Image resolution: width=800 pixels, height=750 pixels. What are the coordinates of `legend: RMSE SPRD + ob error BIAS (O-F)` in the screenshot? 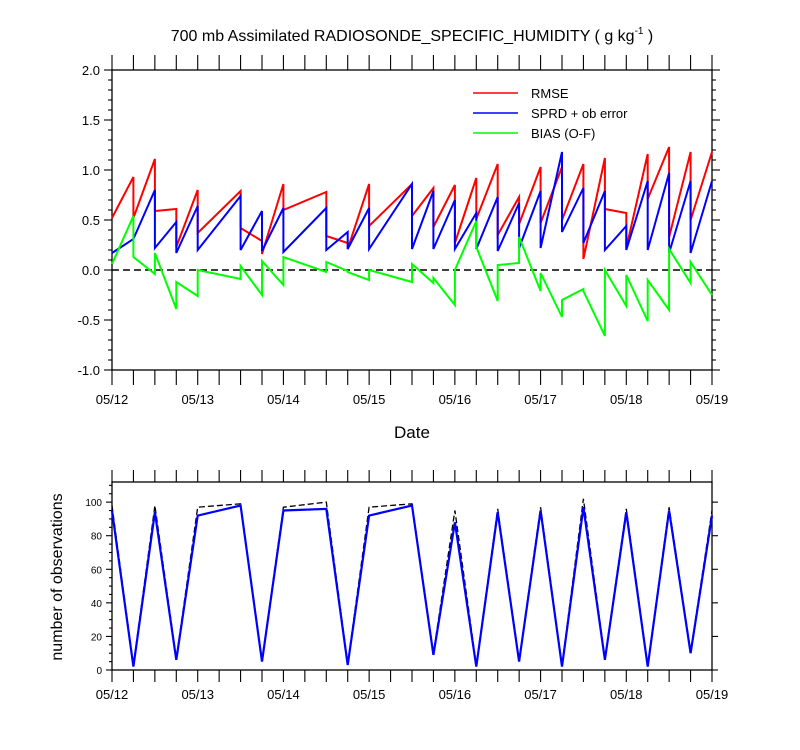 It's located at (550, 113).